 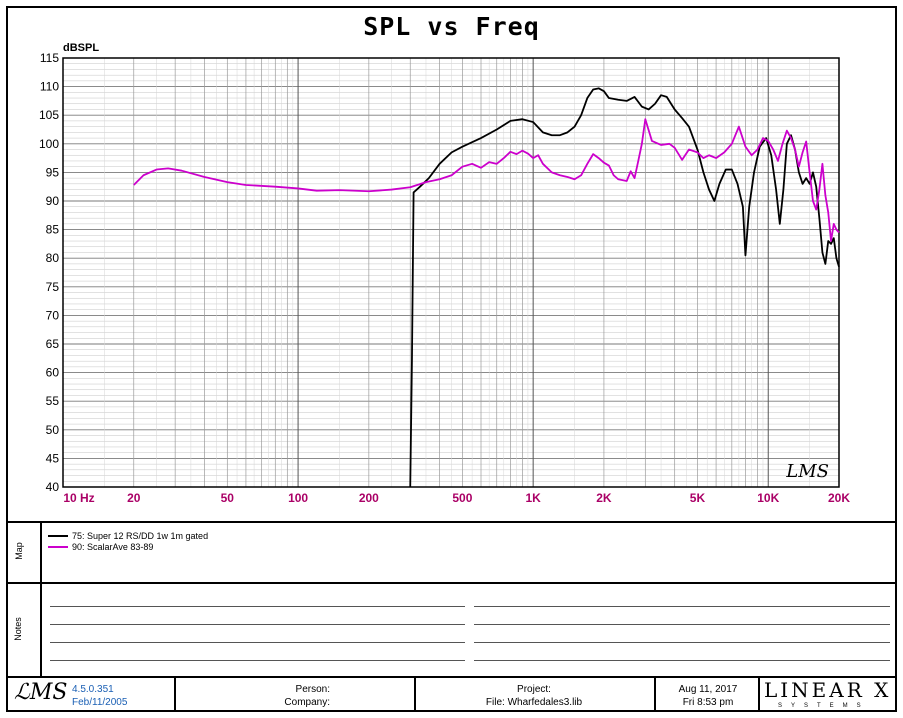 What do you see at coordinates (451, 522) in the screenshot?
I see `chart-map-divider` at bounding box center [451, 522].